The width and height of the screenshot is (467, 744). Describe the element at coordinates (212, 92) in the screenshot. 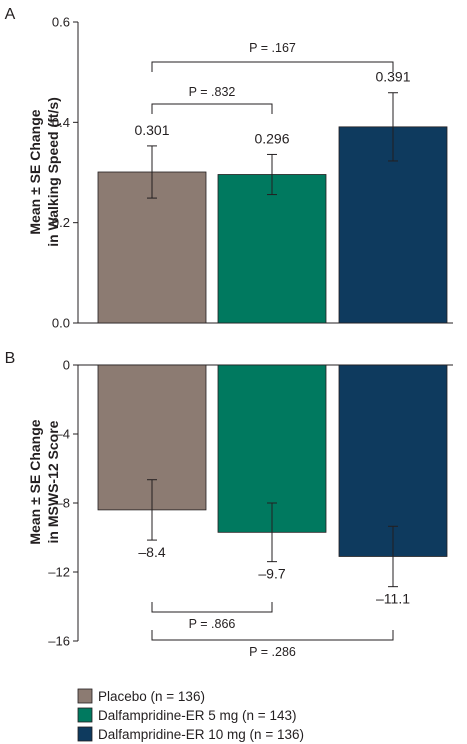

I see `panel-a-p-value: P = .832` at that location.